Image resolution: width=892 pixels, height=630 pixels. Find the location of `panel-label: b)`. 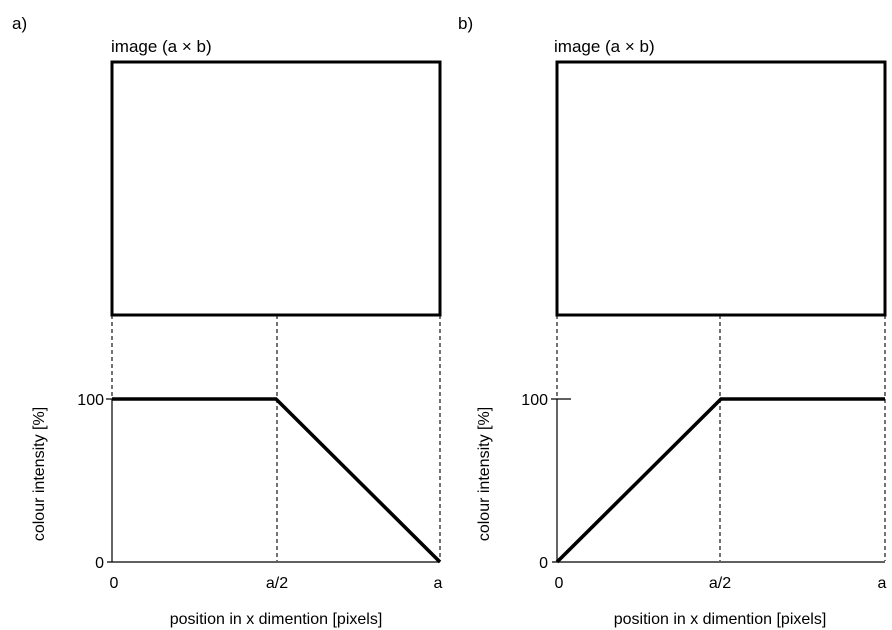

panel-label: b) is located at coordinates (465, 23).